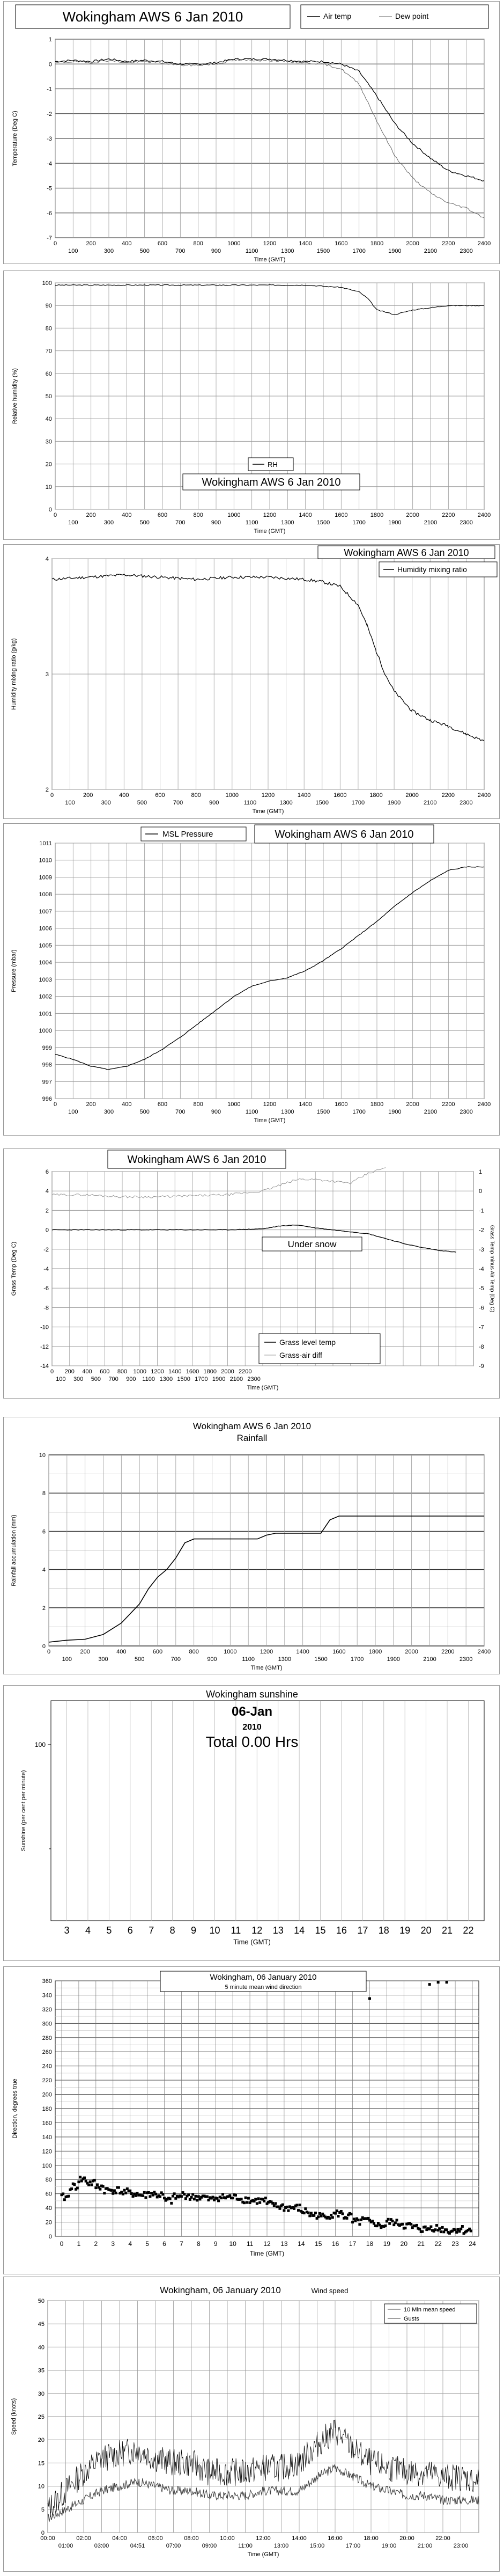 The height and width of the screenshot is (2576, 504). What do you see at coordinates (47, 1065) in the screenshot?
I see `y-tick-label: 998` at bounding box center [47, 1065].